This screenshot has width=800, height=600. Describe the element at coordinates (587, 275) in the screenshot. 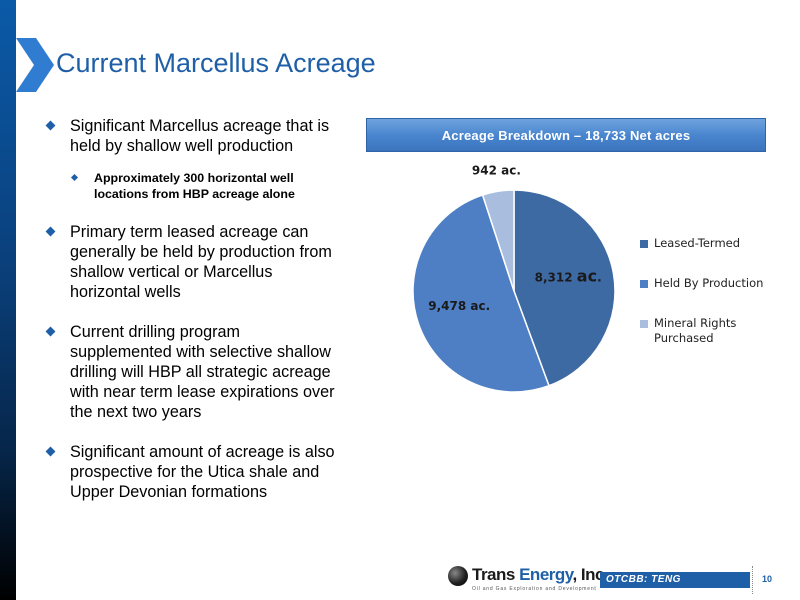

I see `slice-label-unit: ac` at that location.